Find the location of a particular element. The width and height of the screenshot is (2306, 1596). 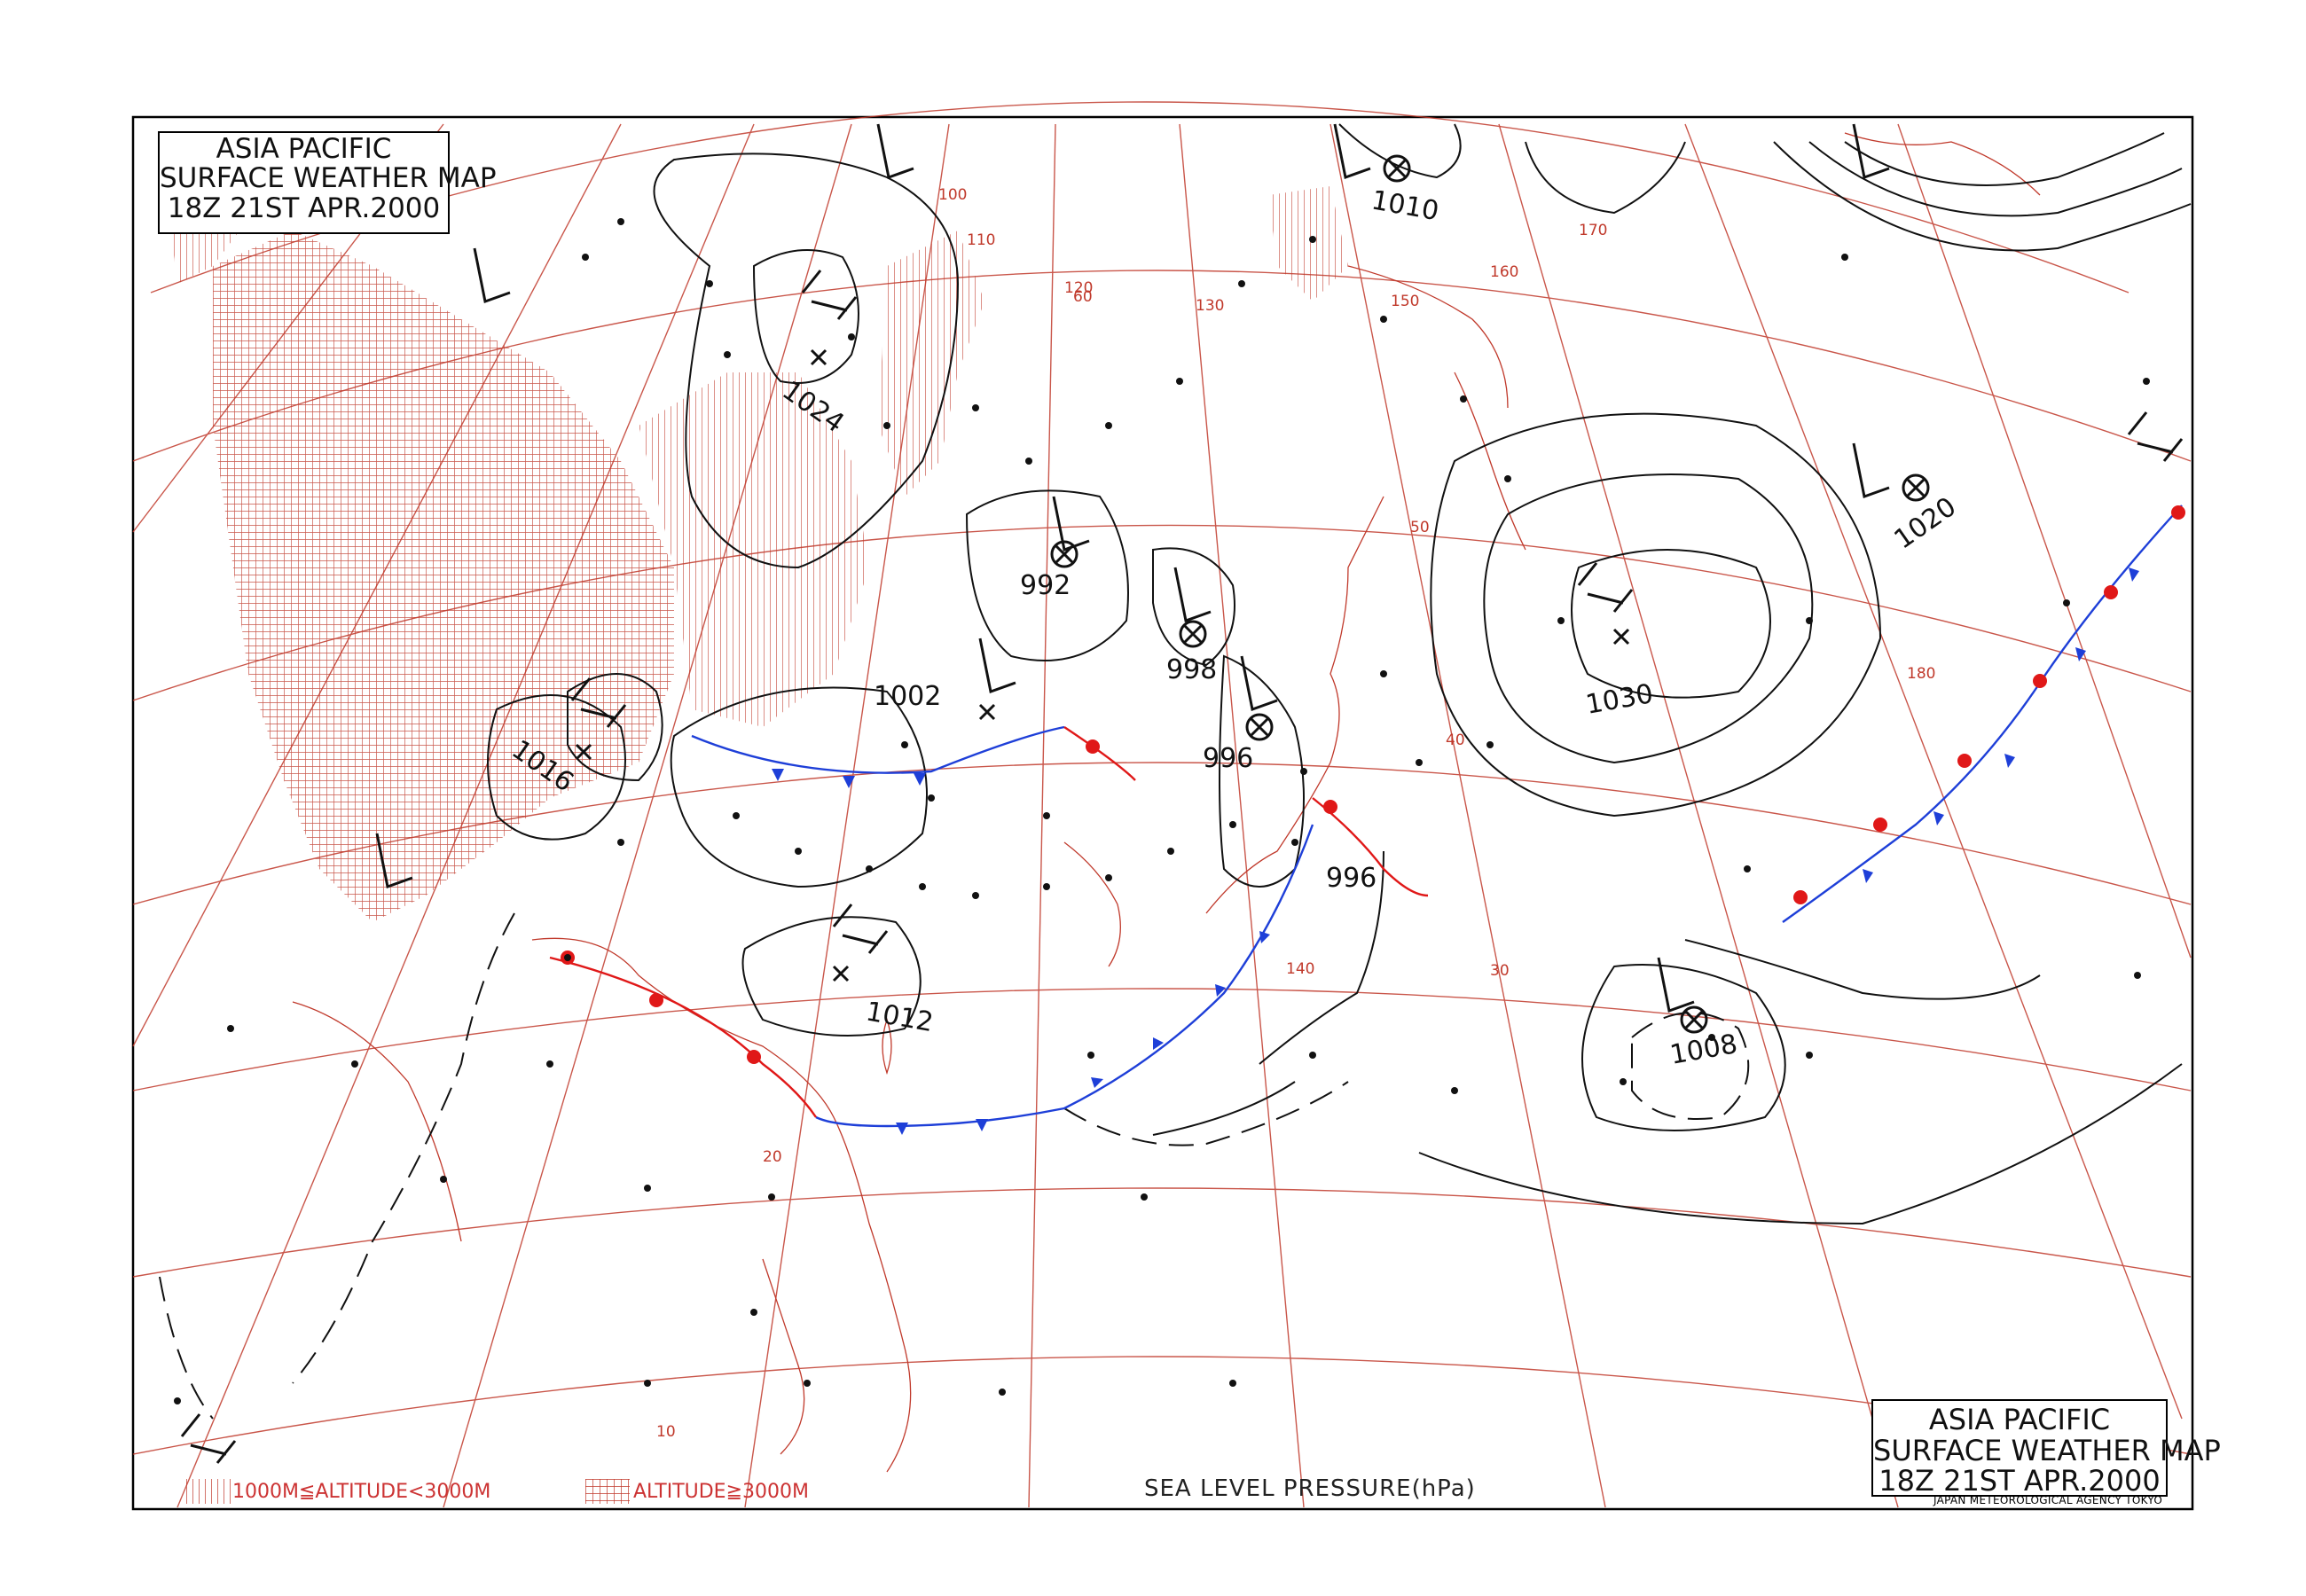

tibet-high-terrain is located at coordinates (443, 576).